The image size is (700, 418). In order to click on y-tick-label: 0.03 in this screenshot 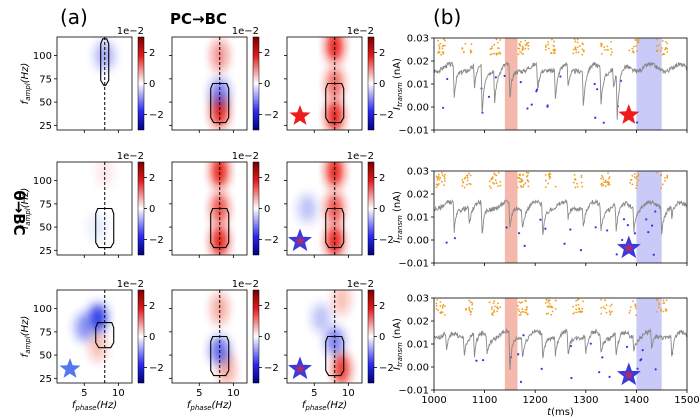, I will do `click(418, 299)`.